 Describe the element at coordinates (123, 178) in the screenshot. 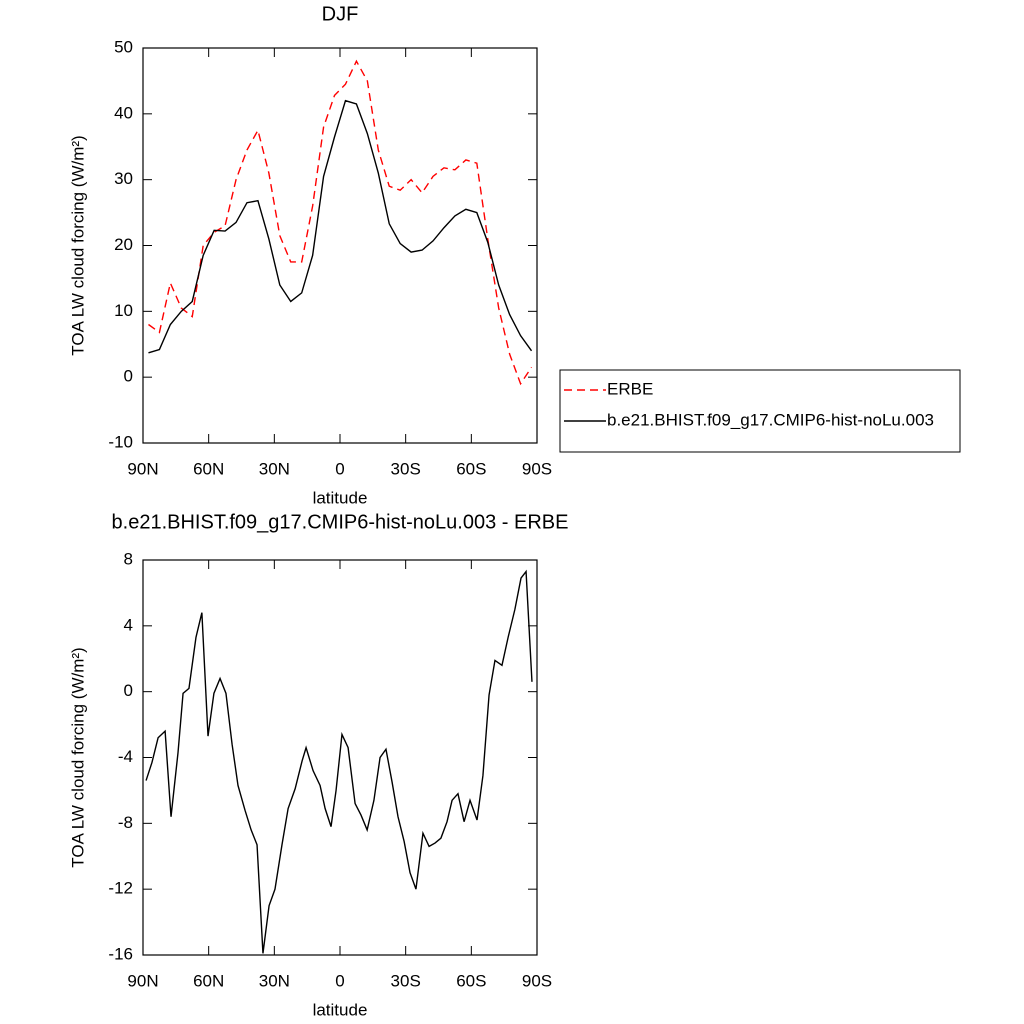

I see `y-tick-label: 30` at that location.